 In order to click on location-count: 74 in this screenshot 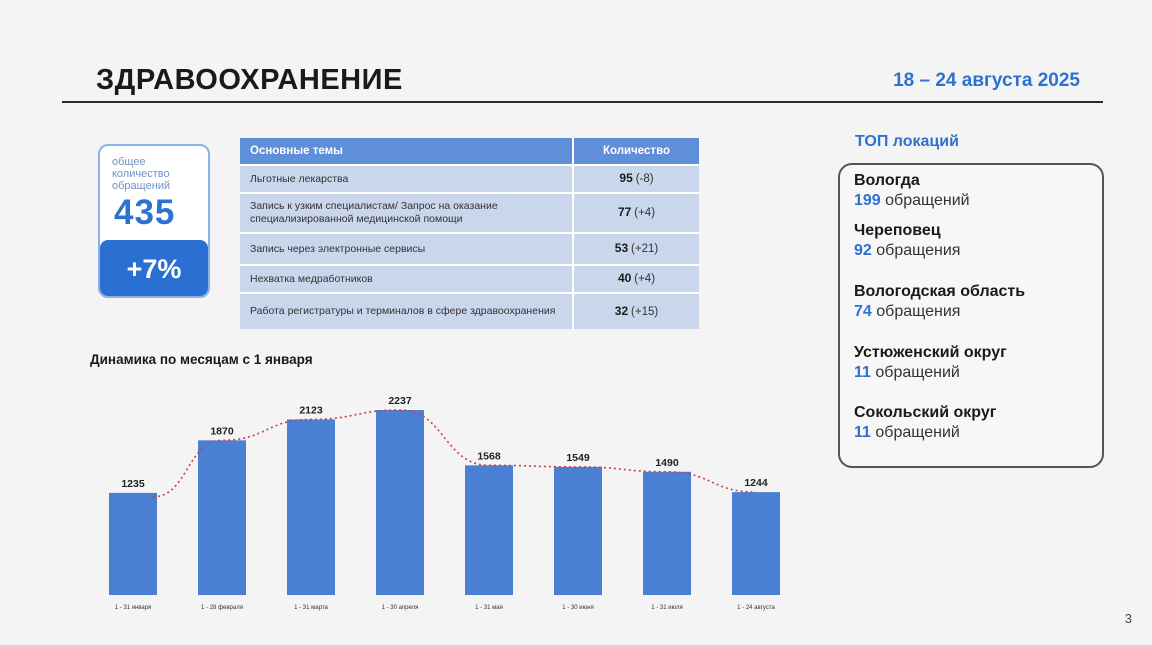, I will do `click(863, 311)`.